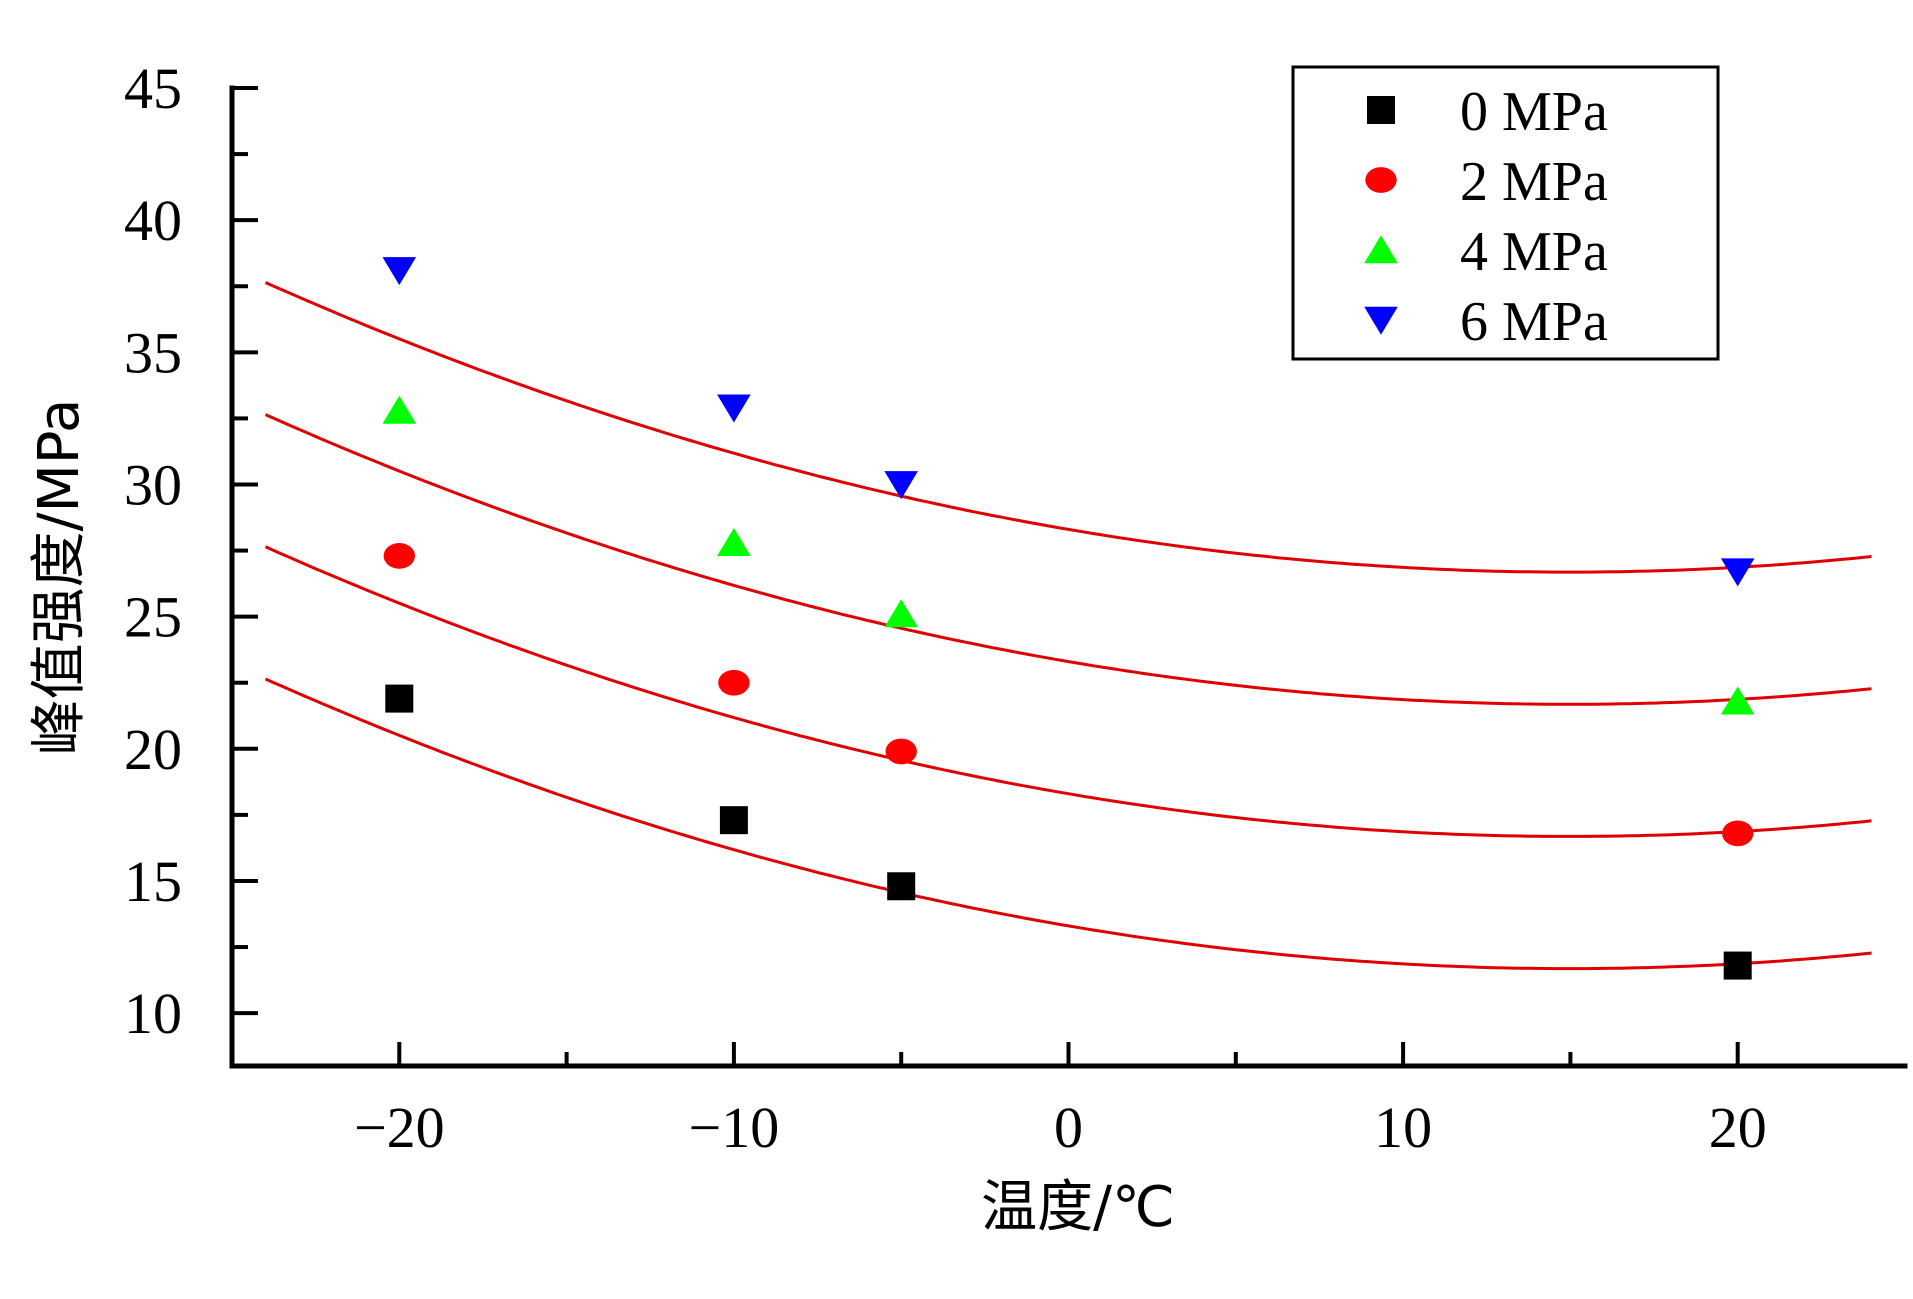 This screenshot has width=1913, height=1299. I want to click on y-axis-ticks: 10 15 20 25 30 35 40 45, so click(191, 551).